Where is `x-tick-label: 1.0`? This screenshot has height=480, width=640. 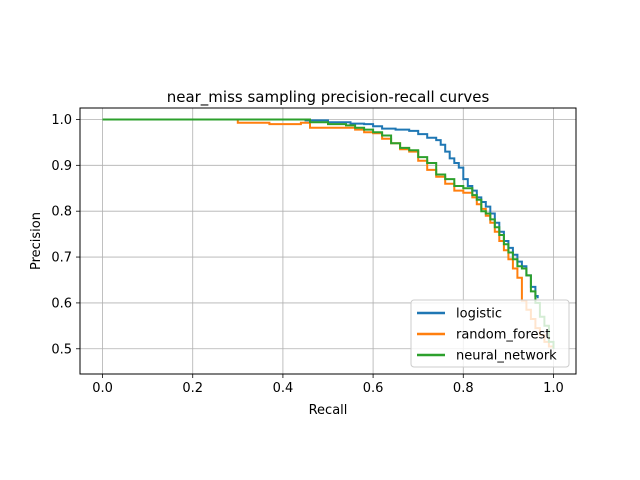 x-tick-label: 1.0 is located at coordinates (553, 388).